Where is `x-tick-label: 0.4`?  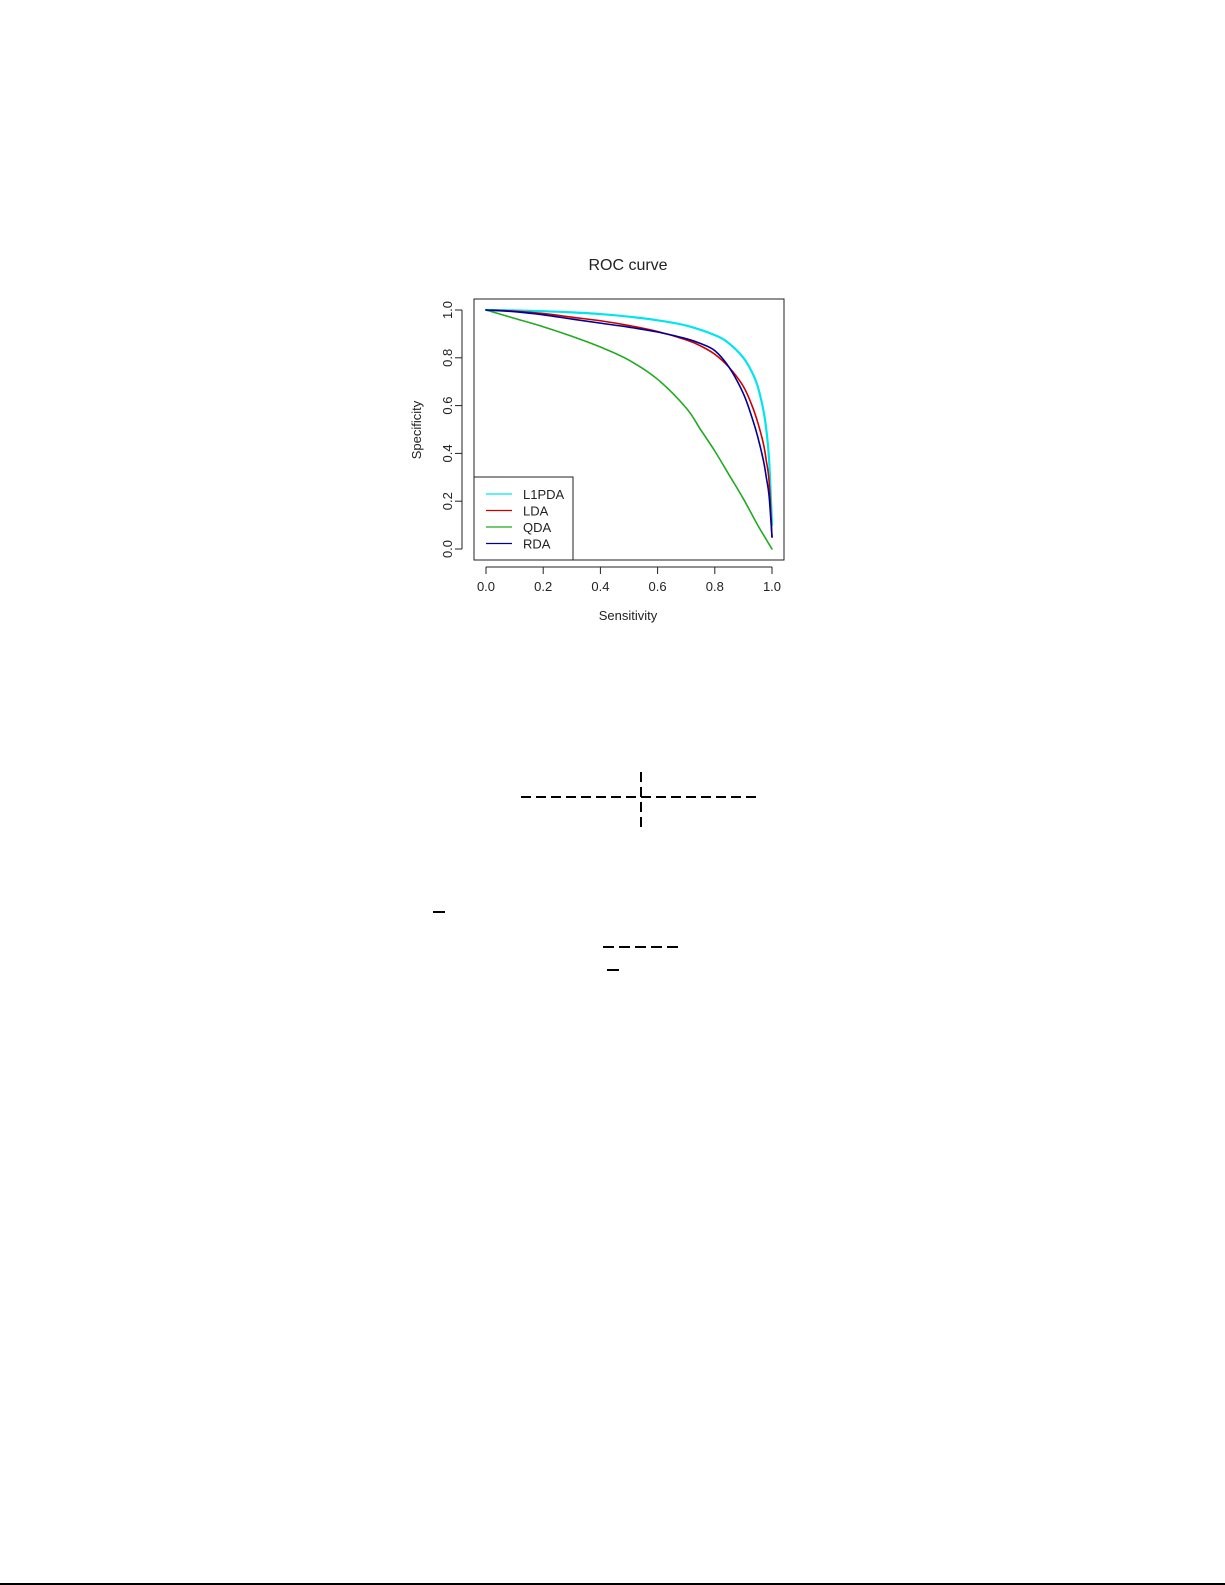 x-tick-label: 0.4 is located at coordinates (600, 586).